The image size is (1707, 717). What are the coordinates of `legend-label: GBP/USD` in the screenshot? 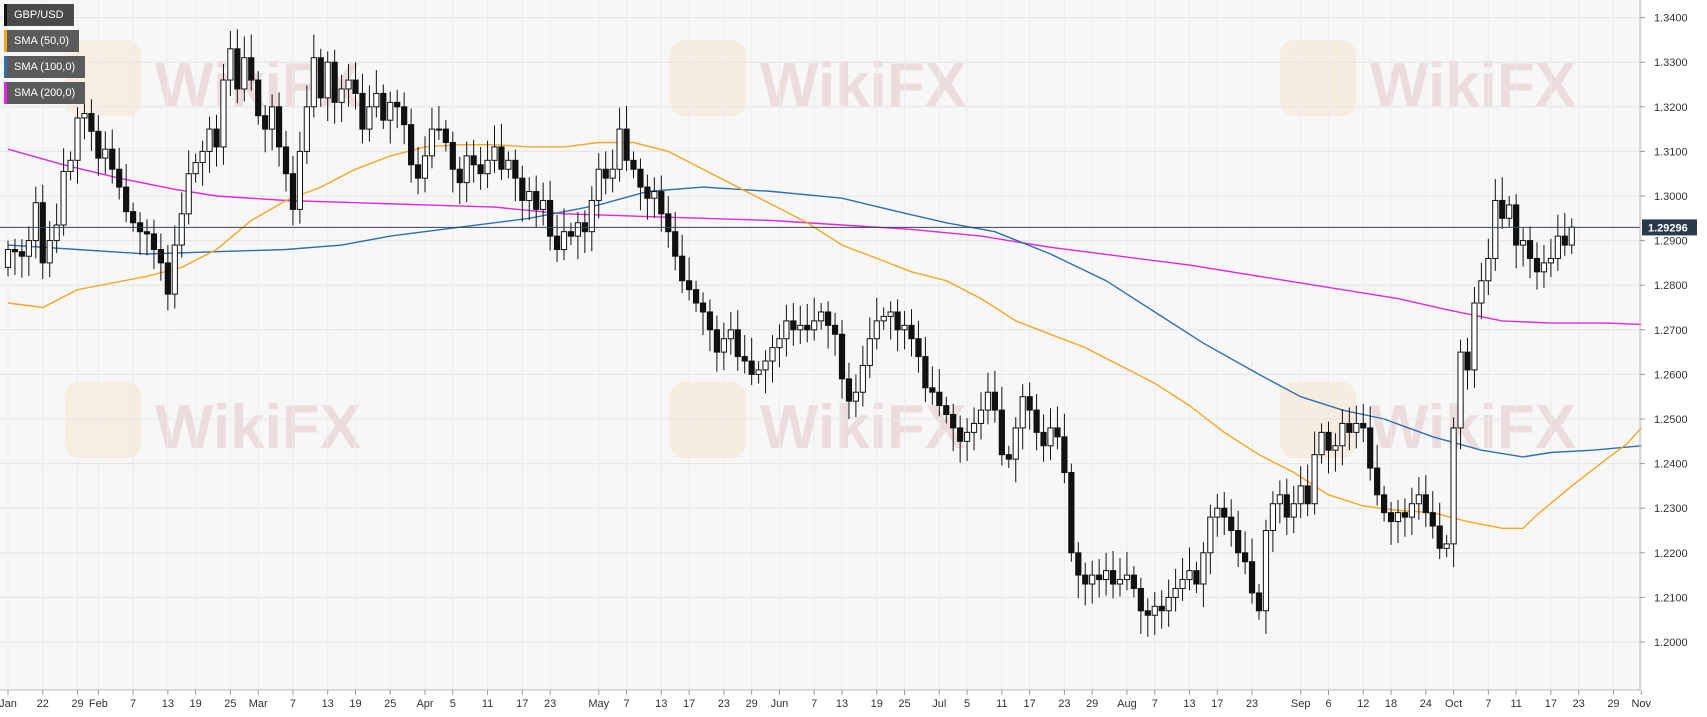 It's located at (39, 15).